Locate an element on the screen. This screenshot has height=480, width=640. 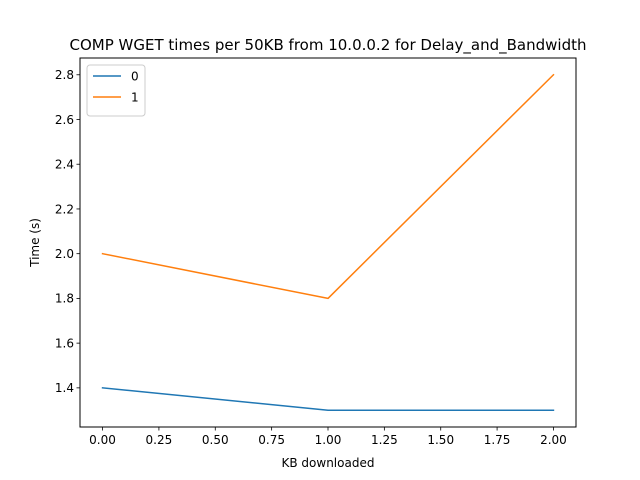
legend: 01 is located at coordinates (116, 90).